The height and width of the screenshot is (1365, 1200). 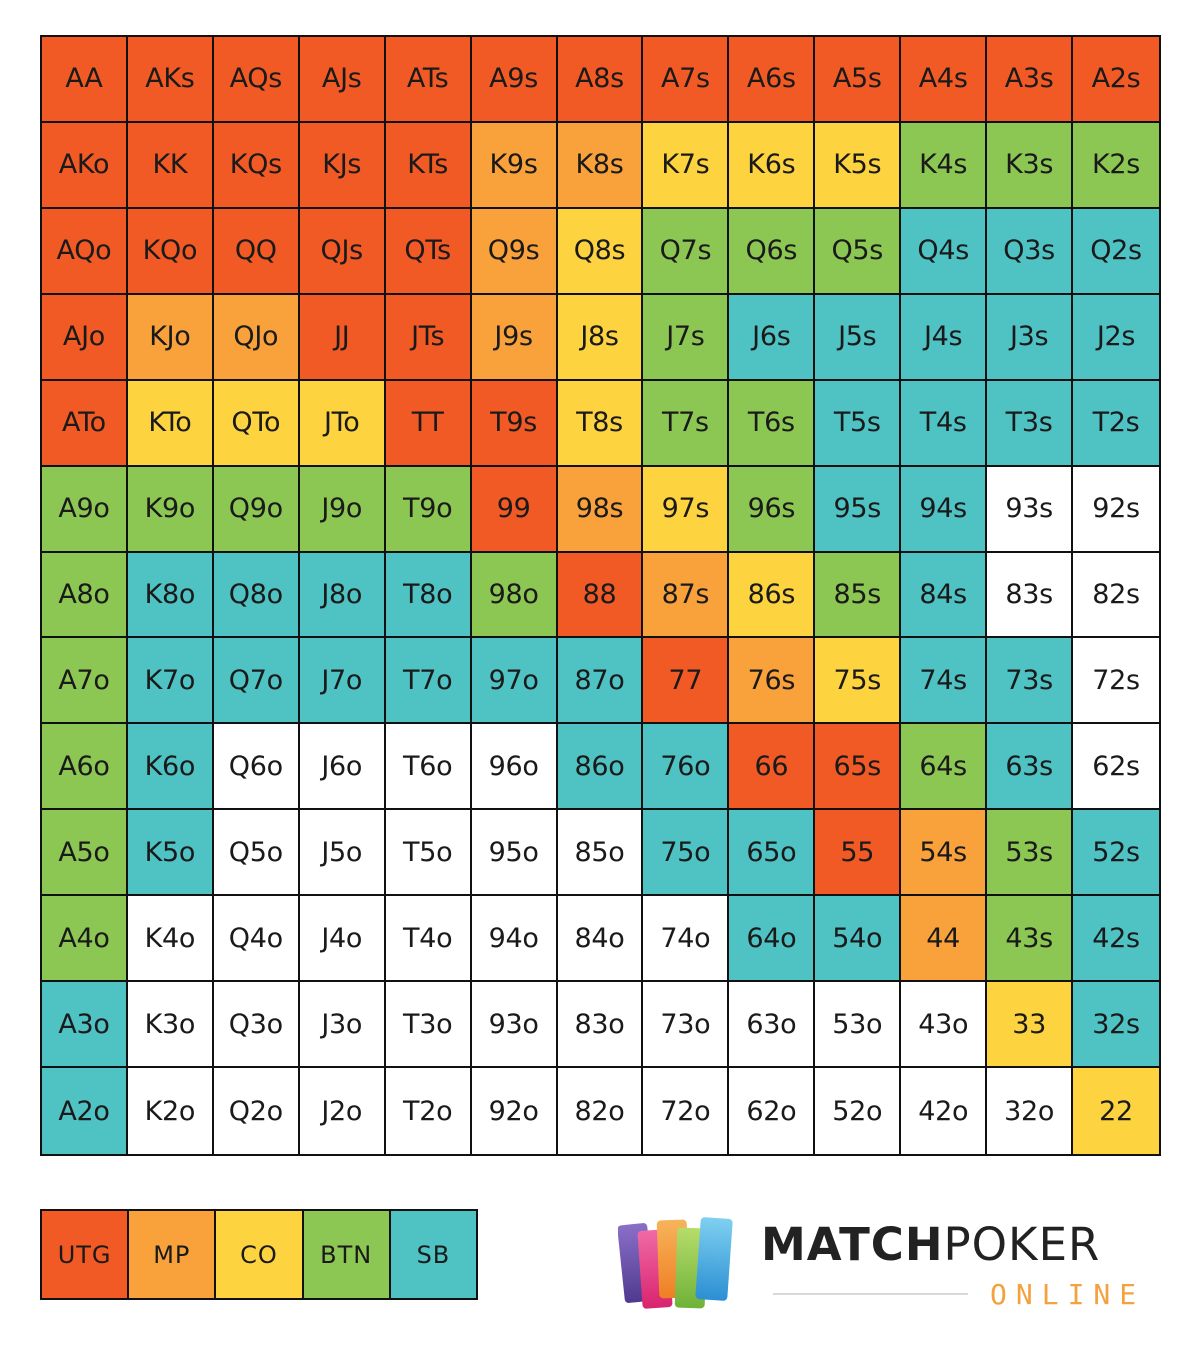 What do you see at coordinates (944, 939) in the screenshot?
I see `hand-cell: 44` at bounding box center [944, 939].